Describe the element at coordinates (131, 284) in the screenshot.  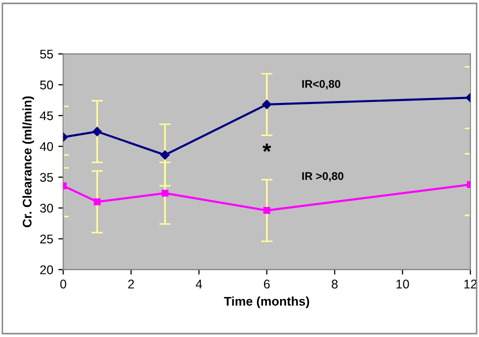
I see `x-tick-label: 2` at that location.